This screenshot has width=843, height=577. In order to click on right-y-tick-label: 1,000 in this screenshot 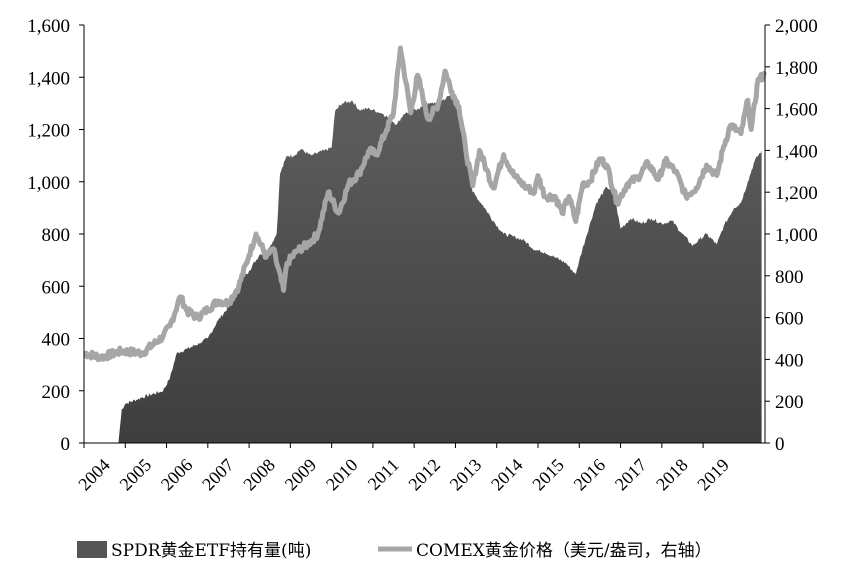, I will do `click(796, 235)`.